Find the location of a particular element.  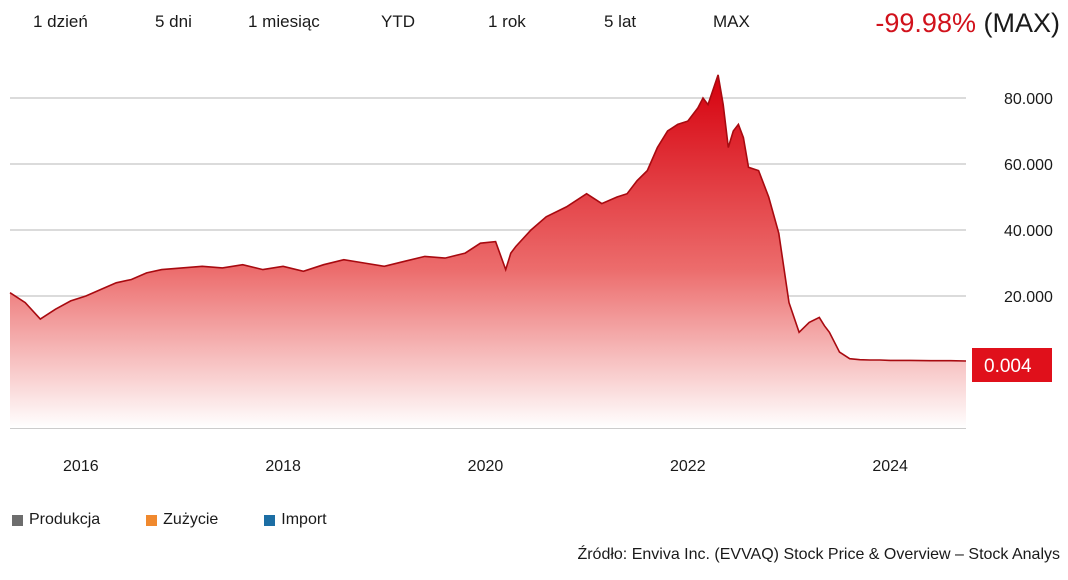

last-value-badge: 0.004 is located at coordinates (1012, 365).